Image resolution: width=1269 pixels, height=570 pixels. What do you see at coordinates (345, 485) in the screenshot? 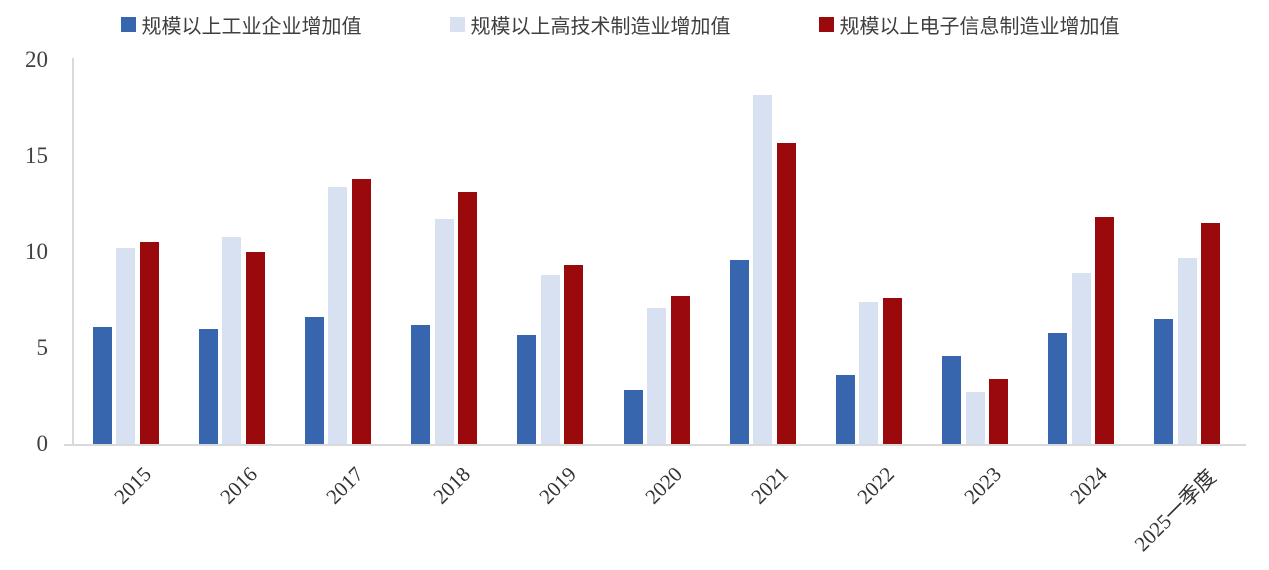
I see `x-tick-label-2: 2017` at bounding box center [345, 485].